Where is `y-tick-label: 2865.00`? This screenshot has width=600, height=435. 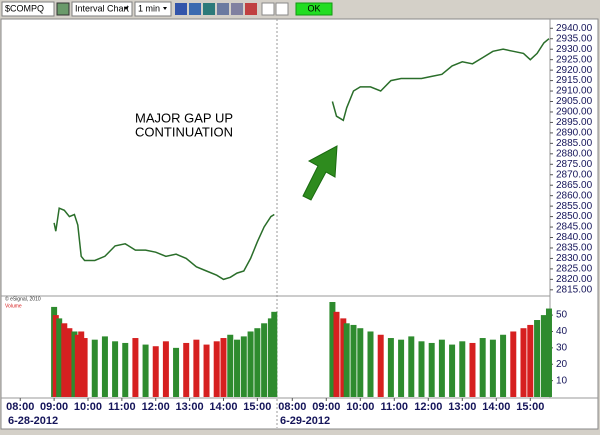
y-tick-label: 2865.00 is located at coordinates (574, 185).